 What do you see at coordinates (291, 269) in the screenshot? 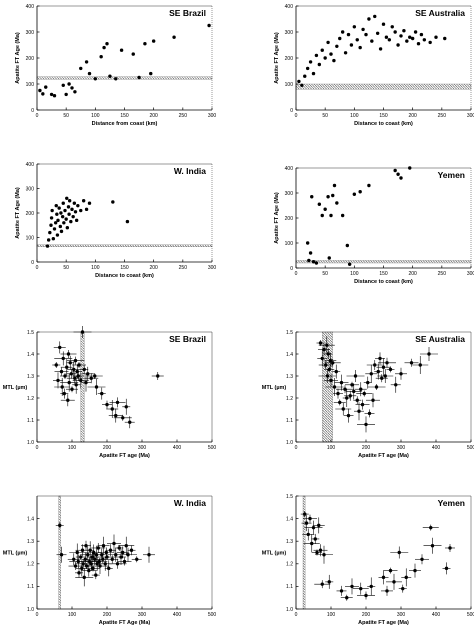
I see `y-tick-label: 0` at bounding box center [291, 269].